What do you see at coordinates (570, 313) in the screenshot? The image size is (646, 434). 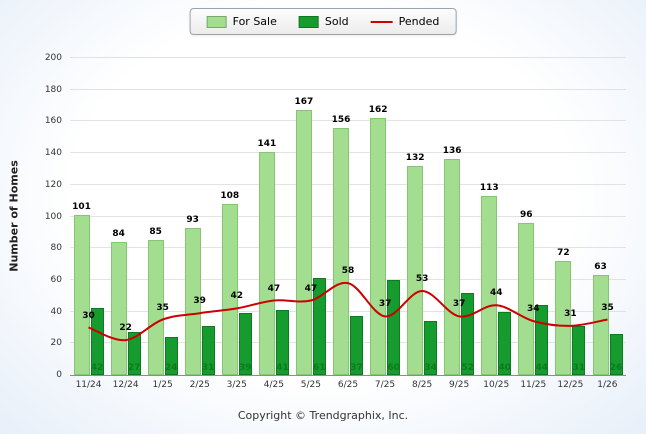 I see `pended-value-label: 31` at bounding box center [570, 313].